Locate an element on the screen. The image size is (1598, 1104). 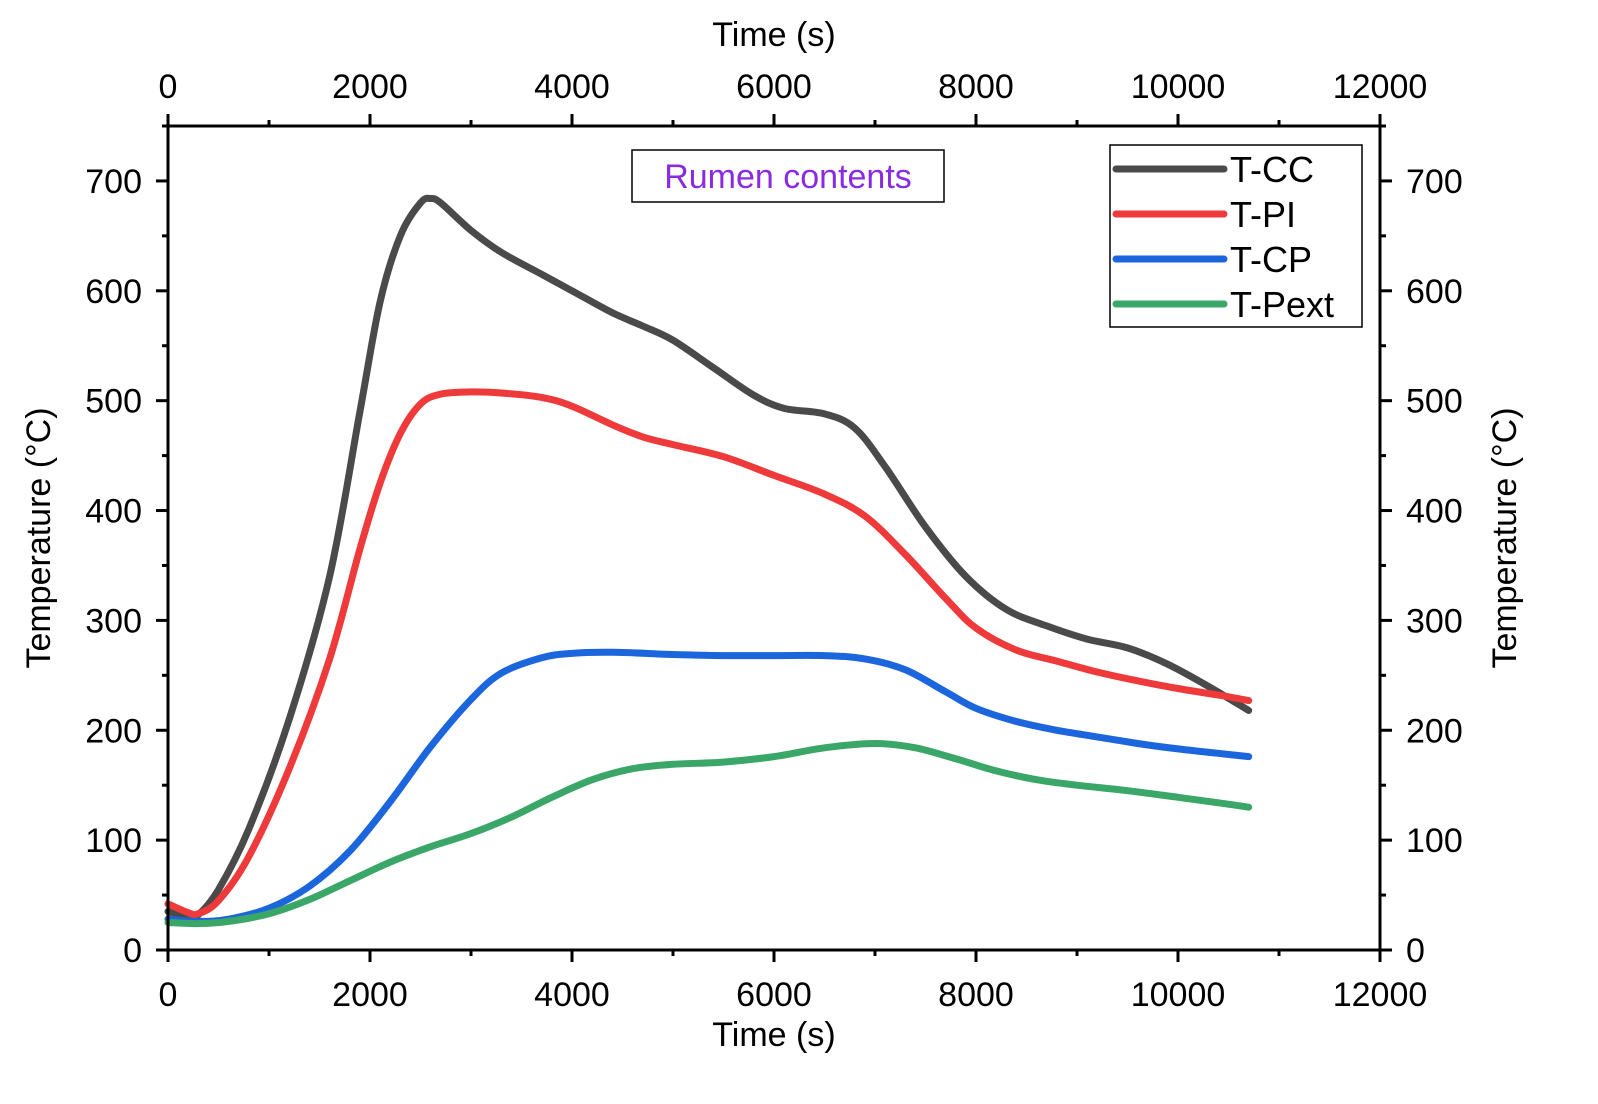
legend-label-t-cc: T-CC is located at coordinates (1272, 169).